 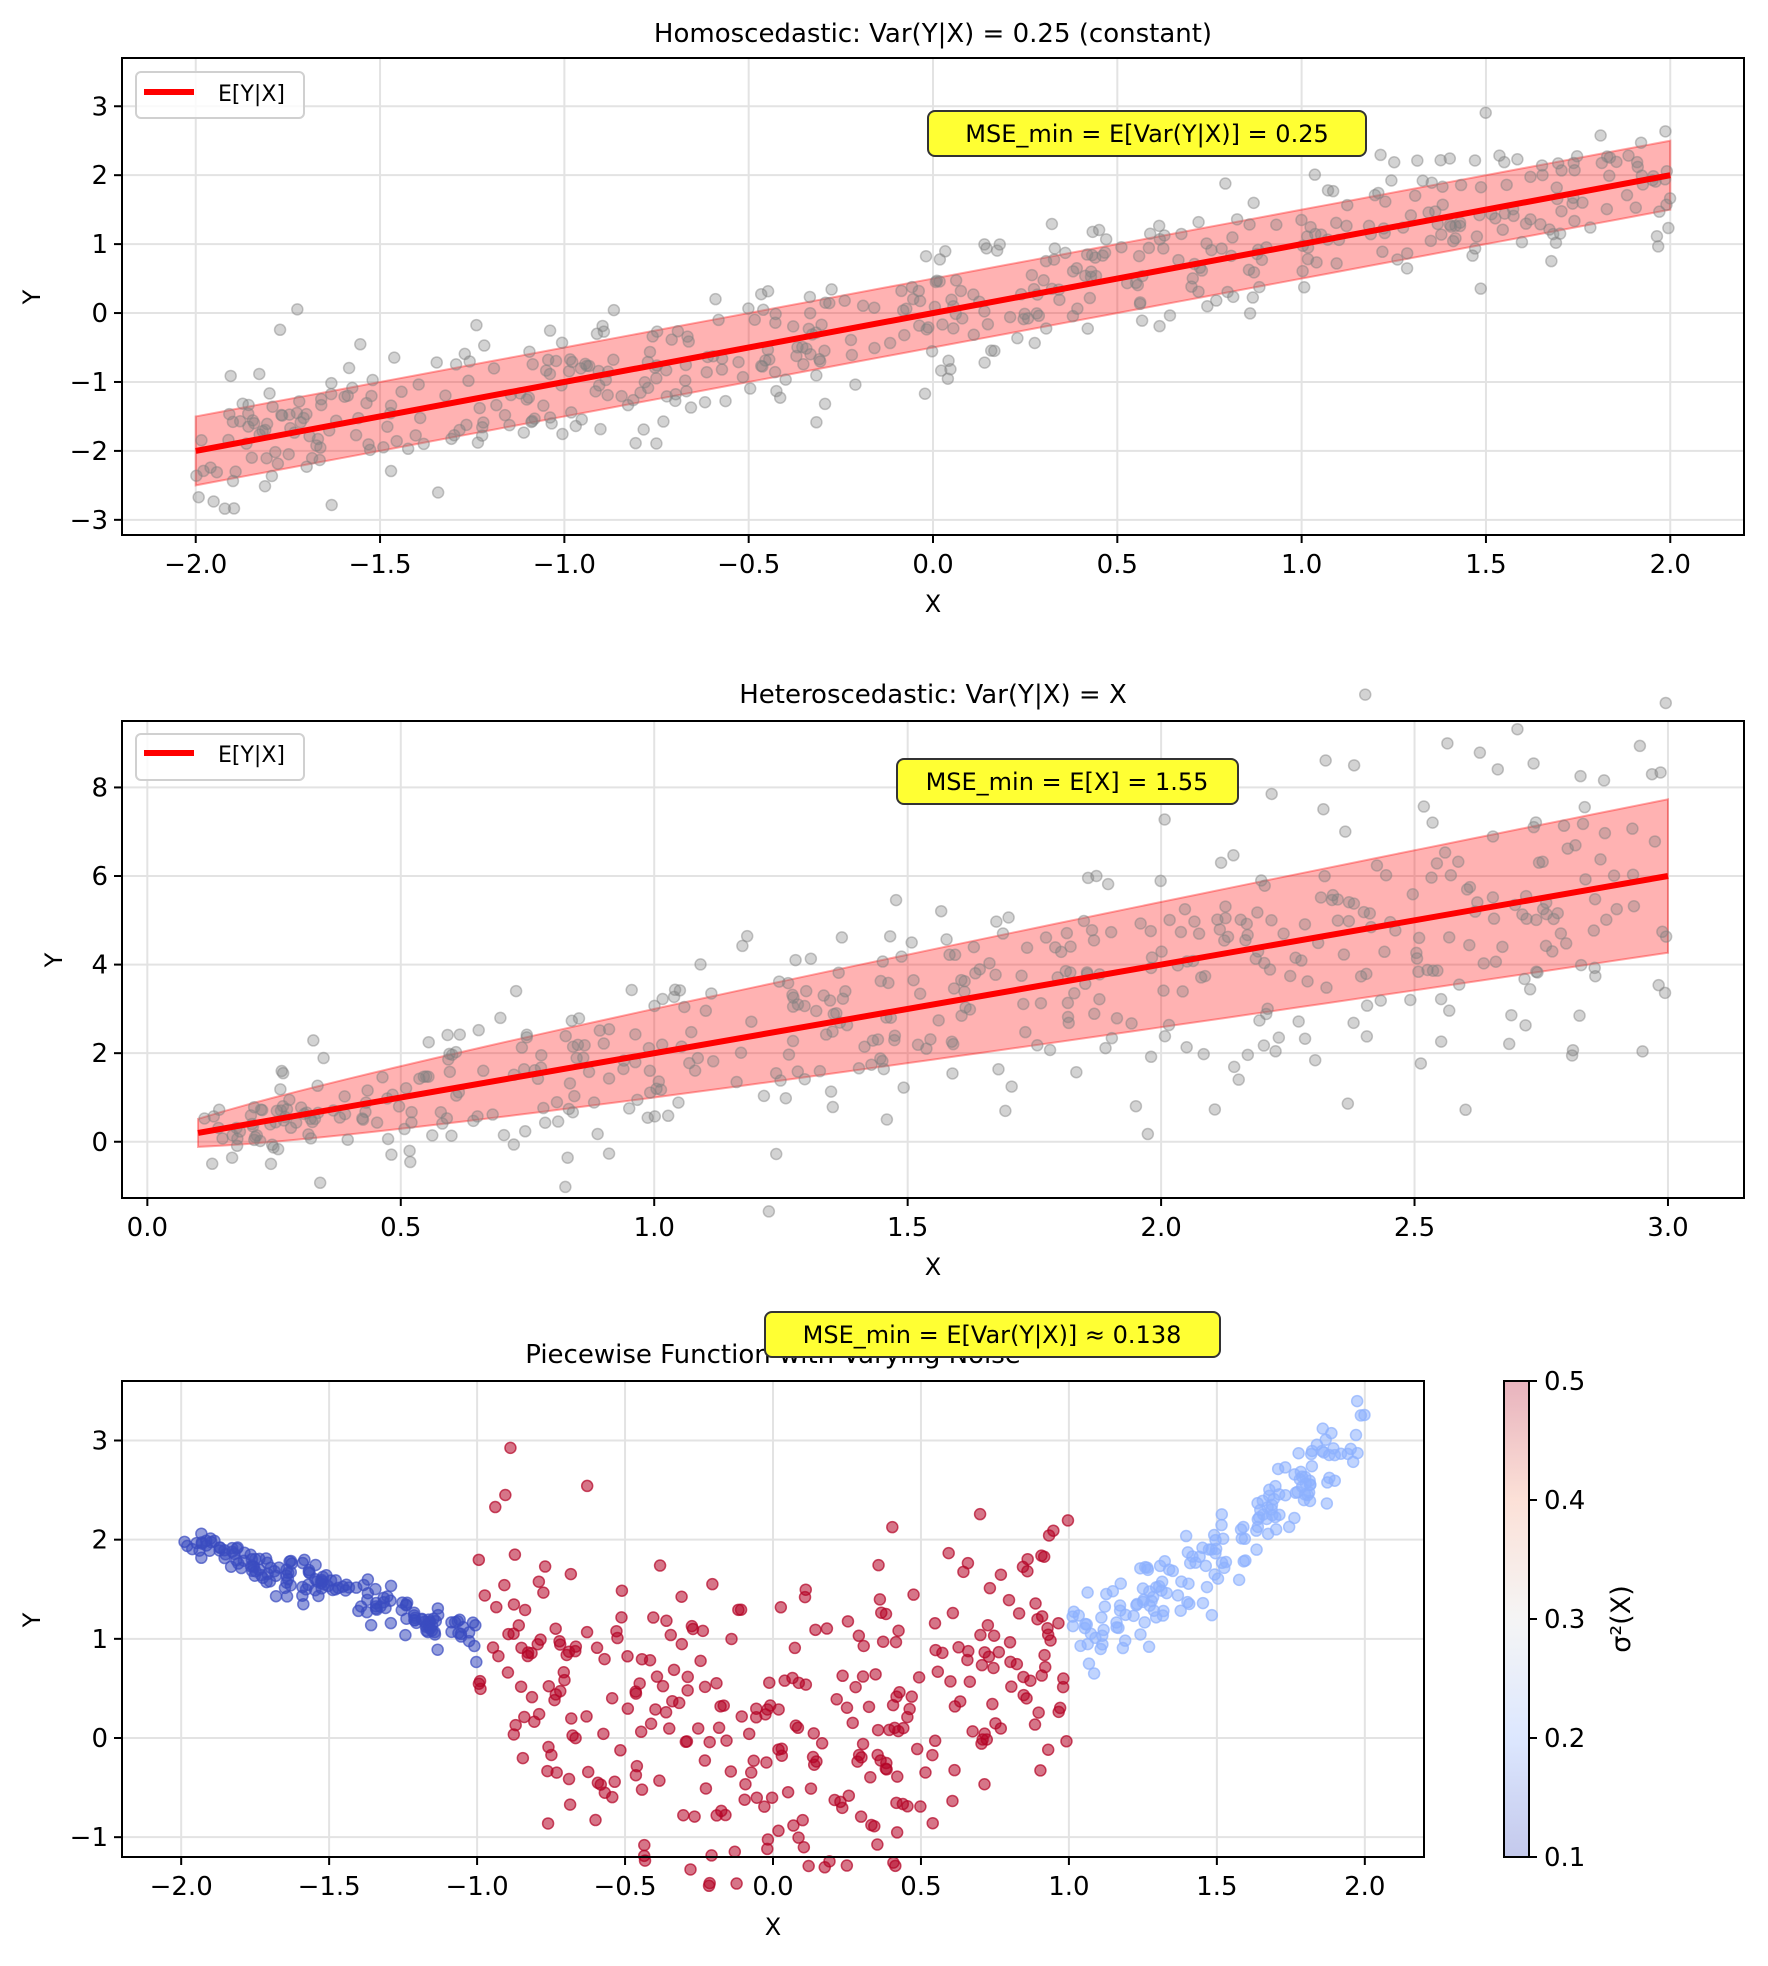 What do you see at coordinates (1068, 1887) in the screenshot?
I see `x-tick-label: 1.0` at bounding box center [1068, 1887].